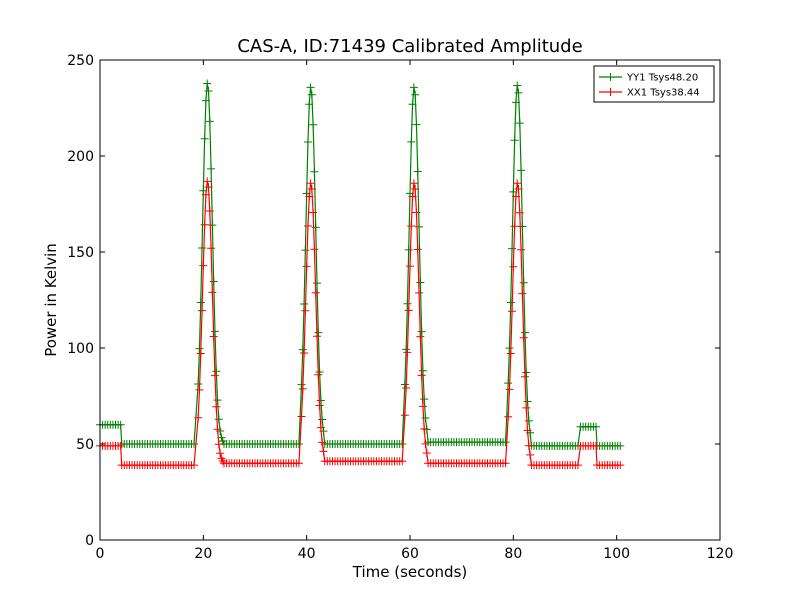  I want to click on legend-swatch-marker, so click(610, 92).